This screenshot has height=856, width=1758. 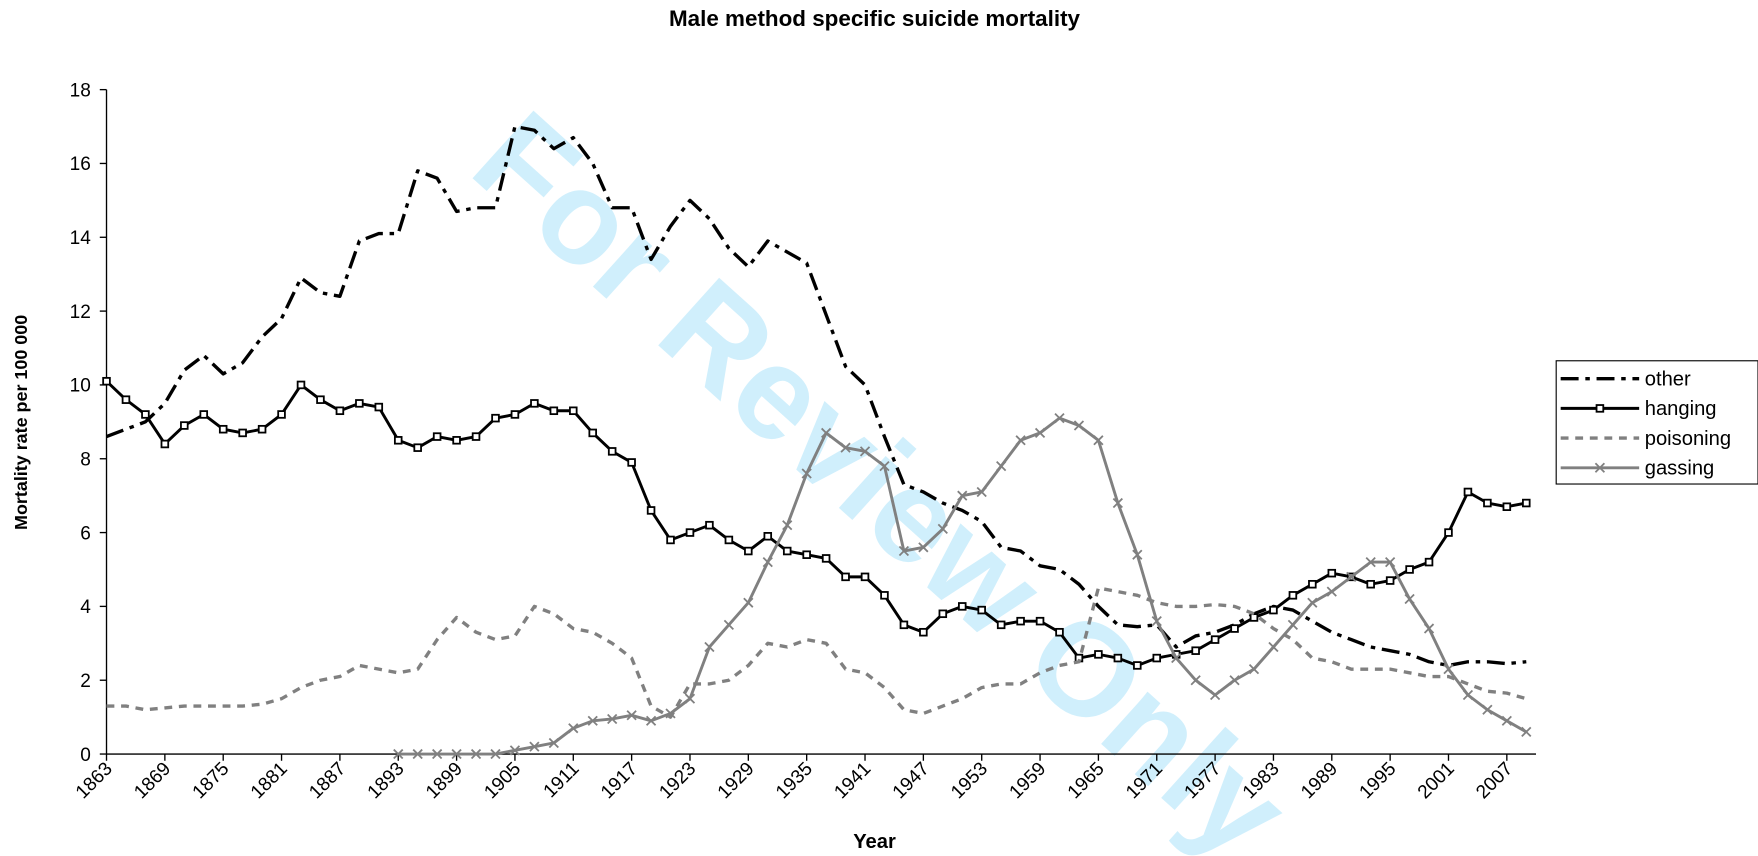 What do you see at coordinates (80, 164) in the screenshot?
I see `y-tick-label: 16` at bounding box center [80, 164].